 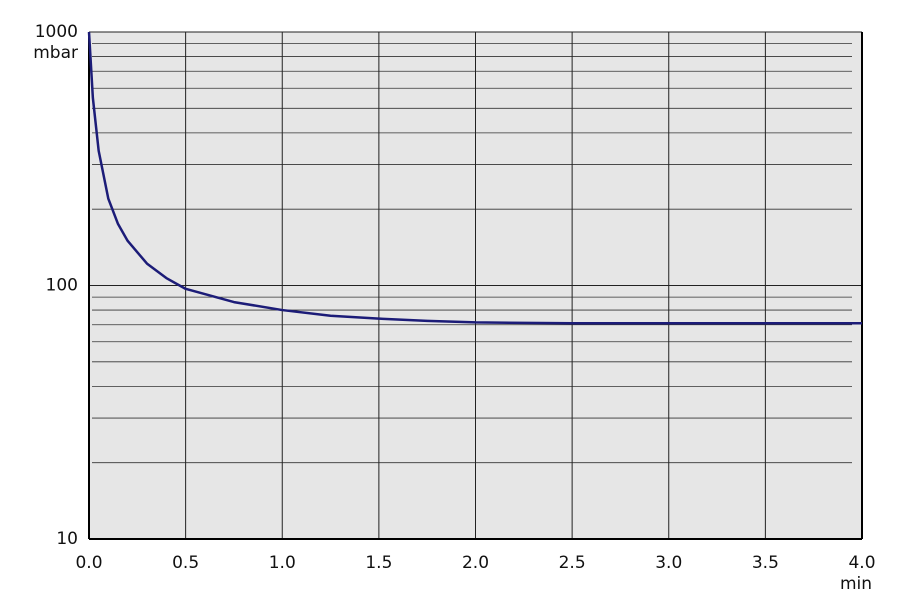 I want to click on x-tick-label: 3.0, so click(x=668, y=563).